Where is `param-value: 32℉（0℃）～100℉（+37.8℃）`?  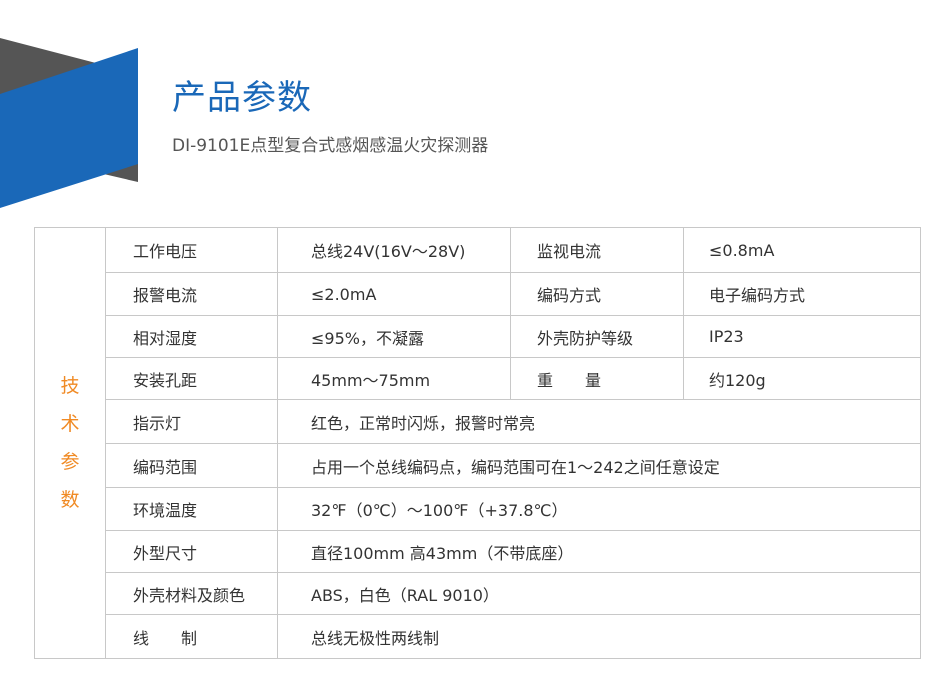 param-value: 32℉（0℃）～100℉（+37.8℃） is located at coordinates (599, 509).